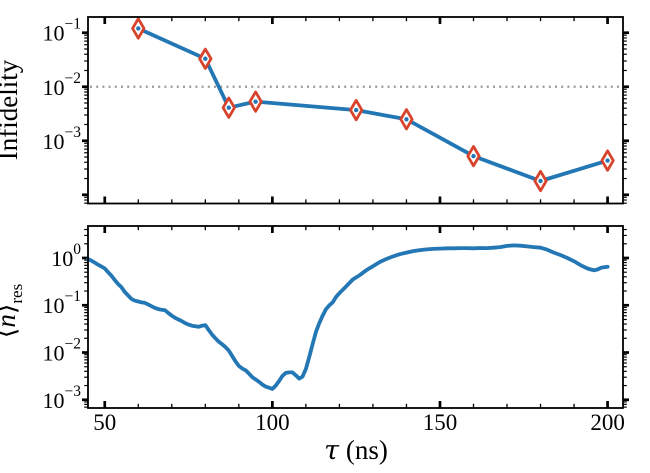 The image size is (650, 473). What do you see at coordinates (356, 450) in the screenshot?
I see `x-axis-label: τ (ns)` at bounding box center [356, 450].